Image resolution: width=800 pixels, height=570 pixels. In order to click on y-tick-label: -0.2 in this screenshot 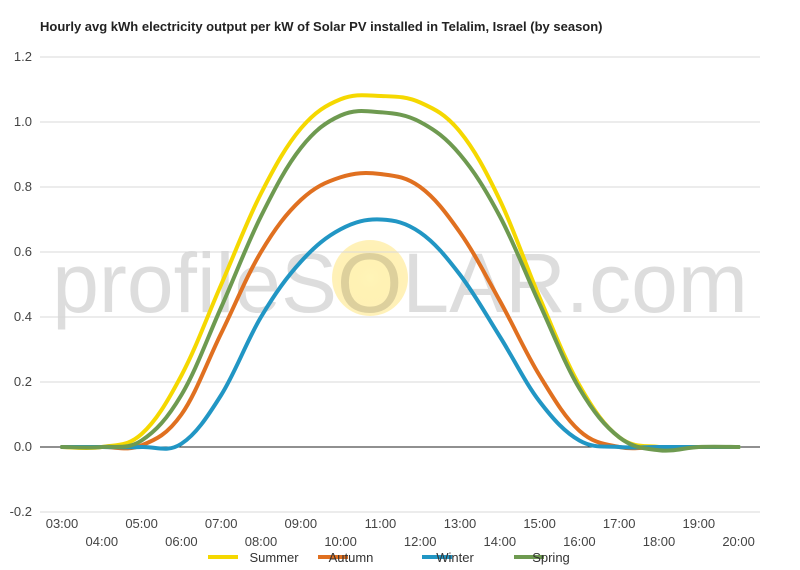, I will do `click(21, 511)`.